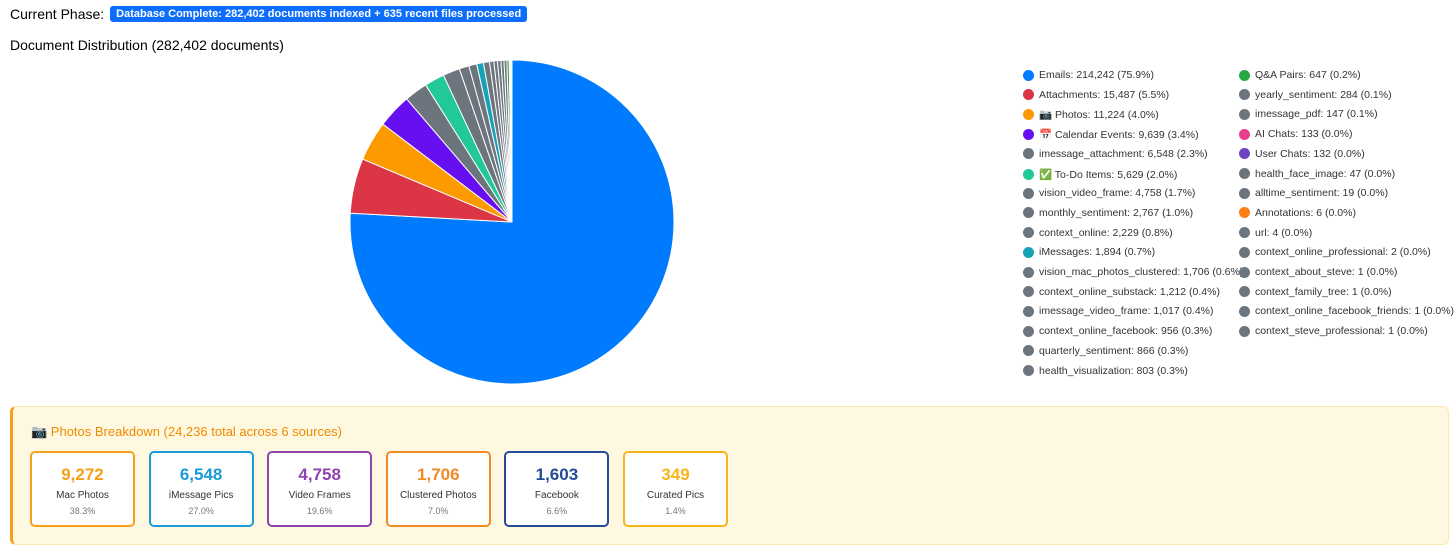  Describe the element at coordinates (1104, 94) in the screenshot. I see `legend-label: Attachments: 15,487 (5.5%)` at that location.